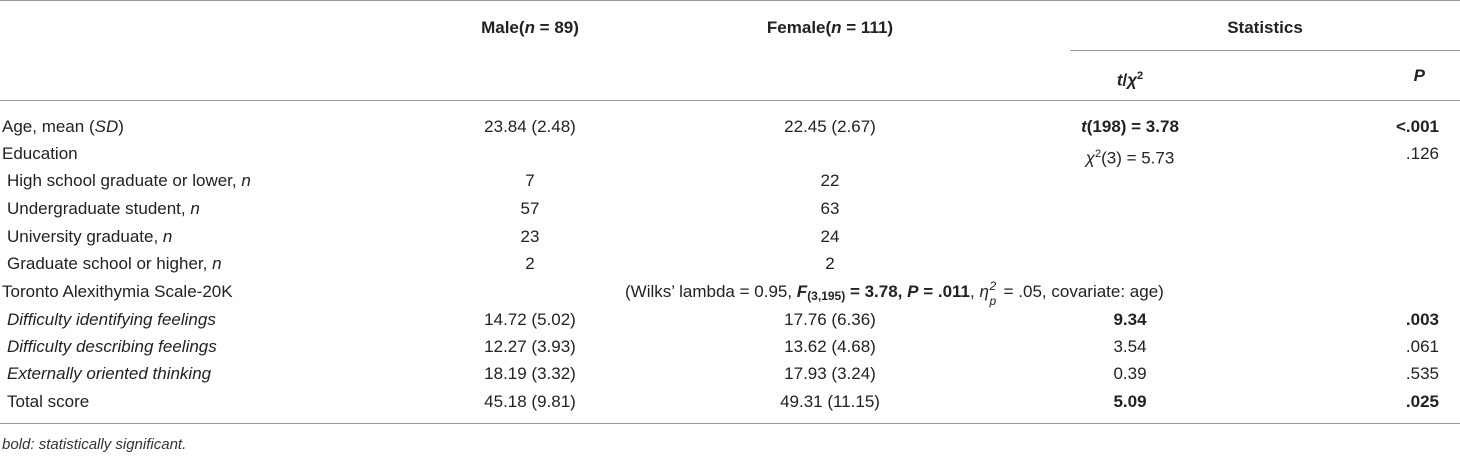  I want to click on statistics-rule, so click(1265, 50).